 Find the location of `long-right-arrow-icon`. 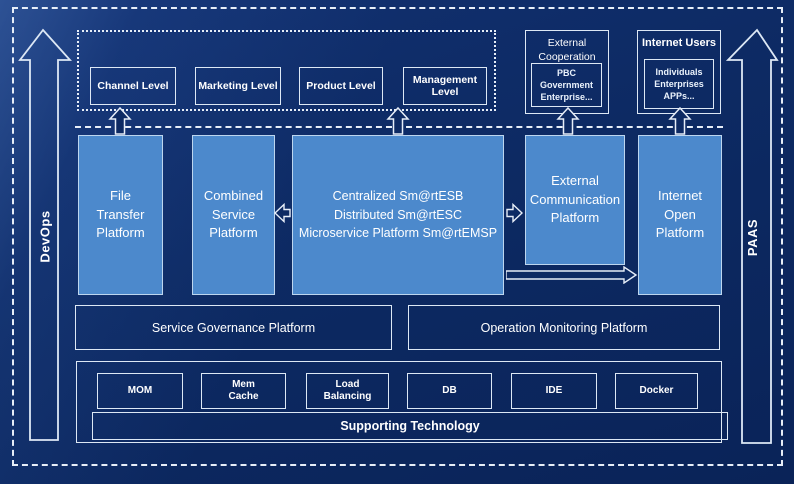

long-right-arrow-icon is located at coordinates (572, 275).